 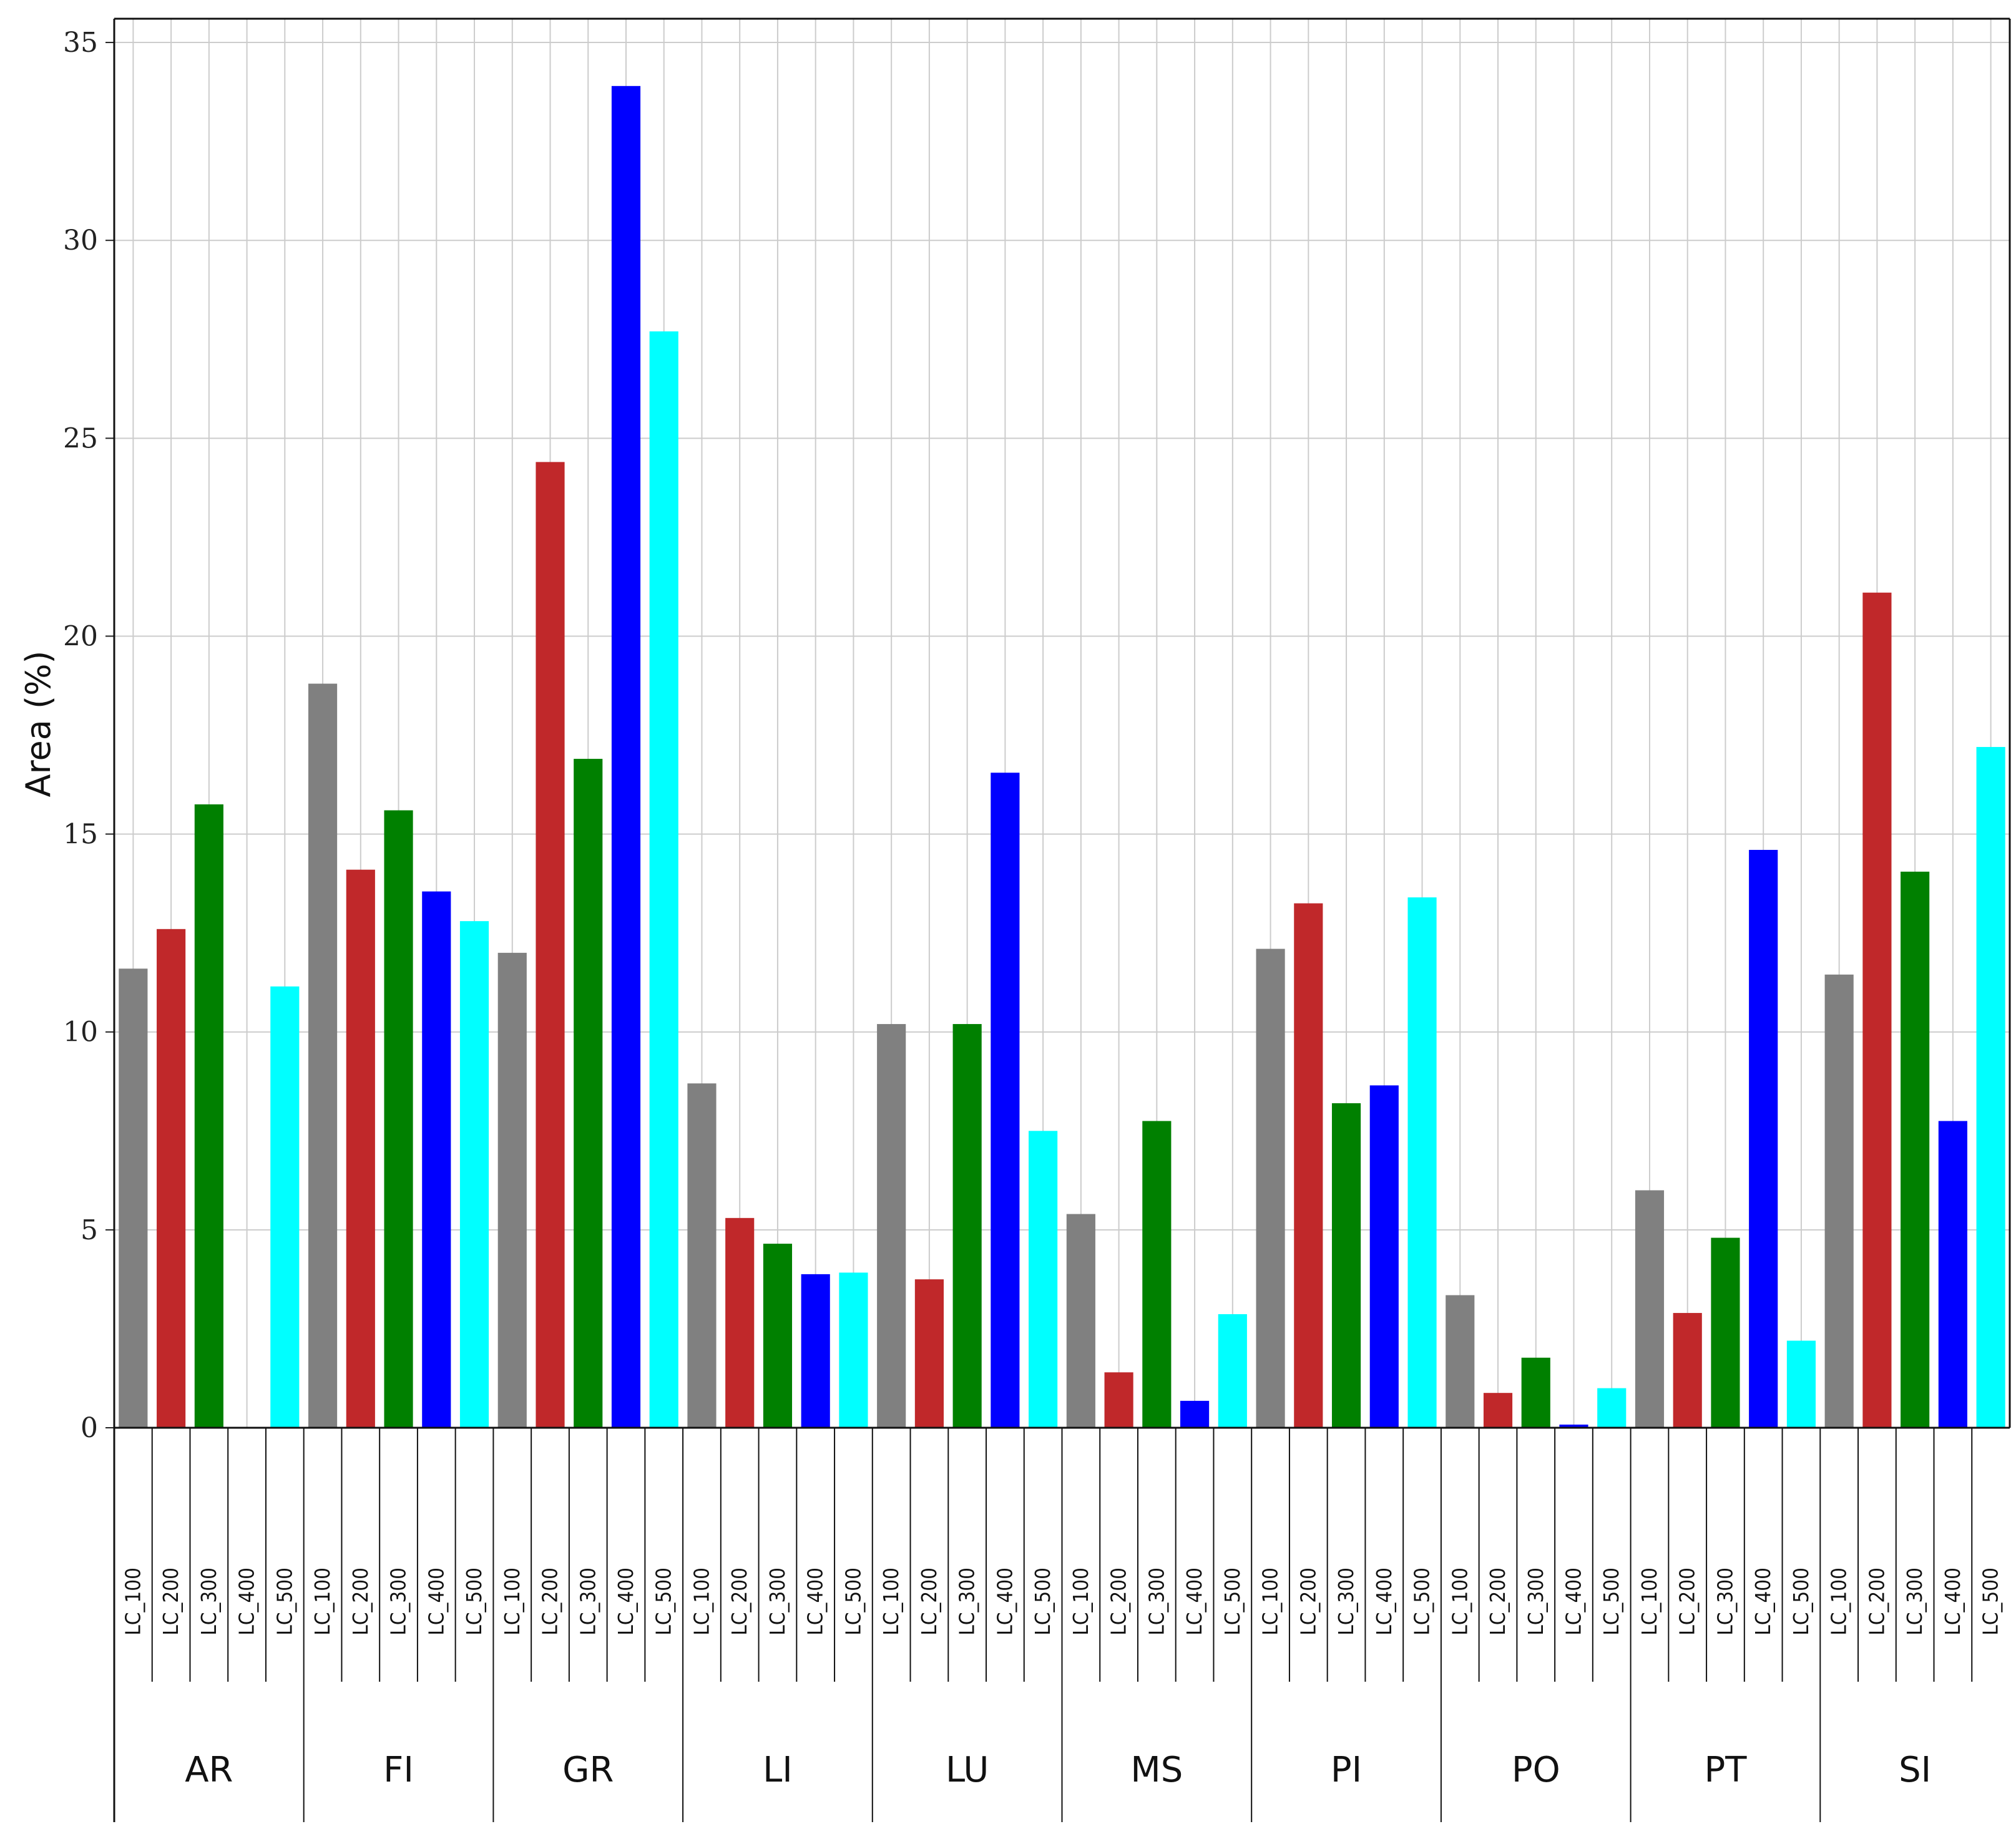 What do you see at coordinates (80, 1032) in the screenshot?
I see `y-tick-label: 10` at bounding box center [80, 1032].